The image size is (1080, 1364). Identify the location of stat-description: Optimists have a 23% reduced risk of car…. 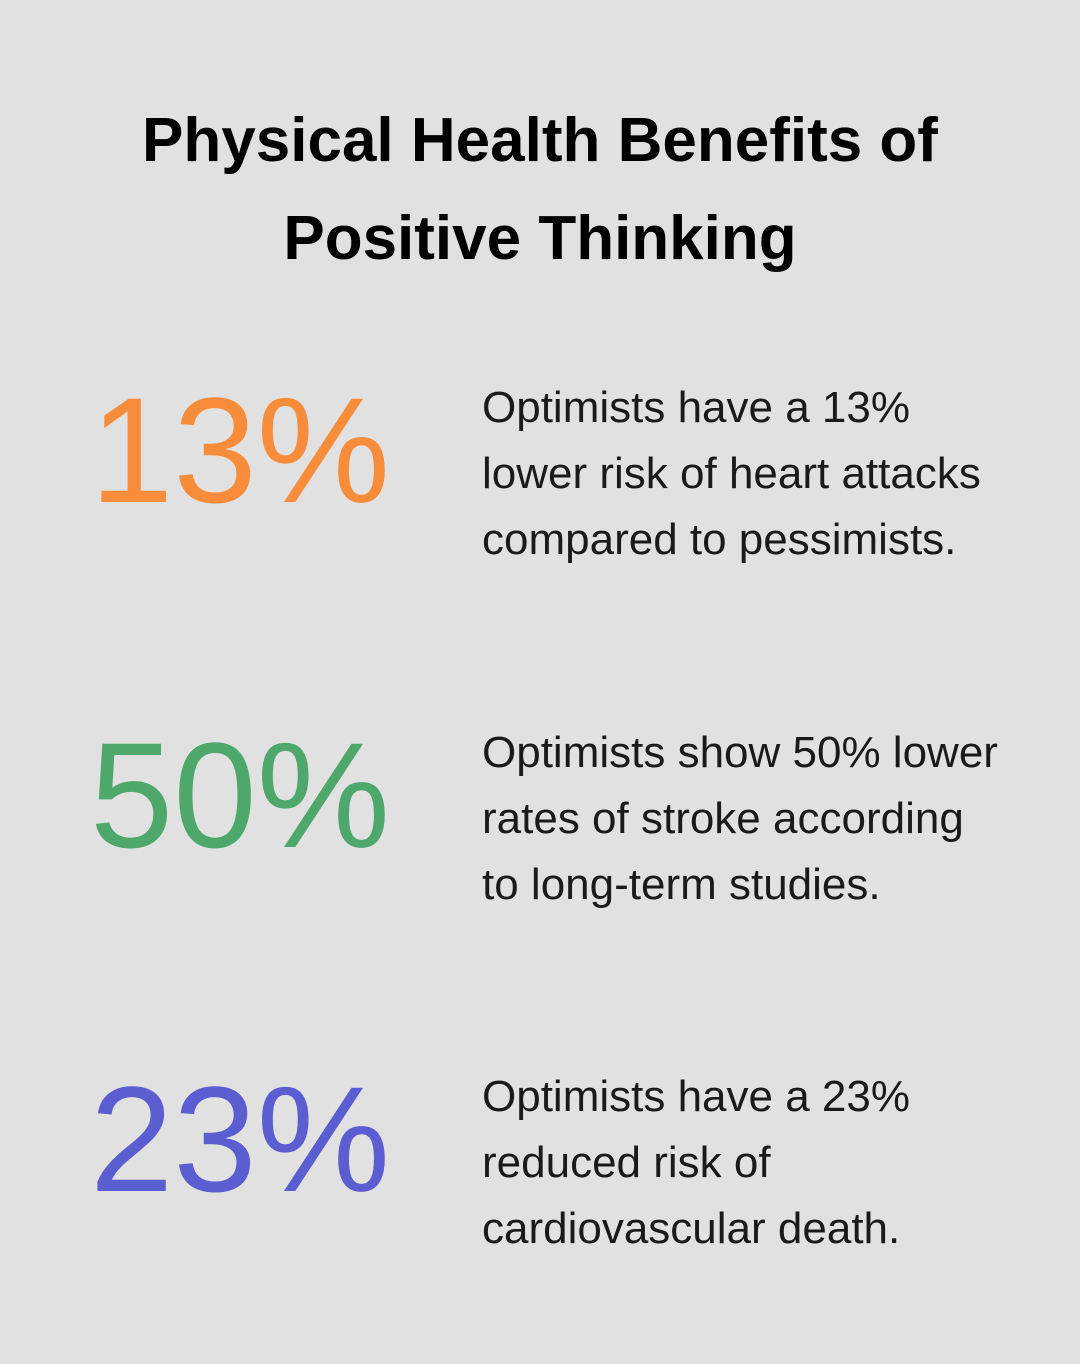
(696, 1162).